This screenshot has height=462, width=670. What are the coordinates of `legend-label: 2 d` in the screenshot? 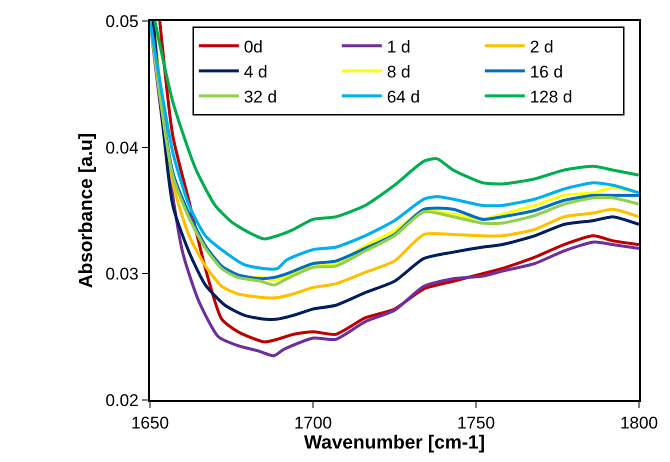 It's located at (542, 46).